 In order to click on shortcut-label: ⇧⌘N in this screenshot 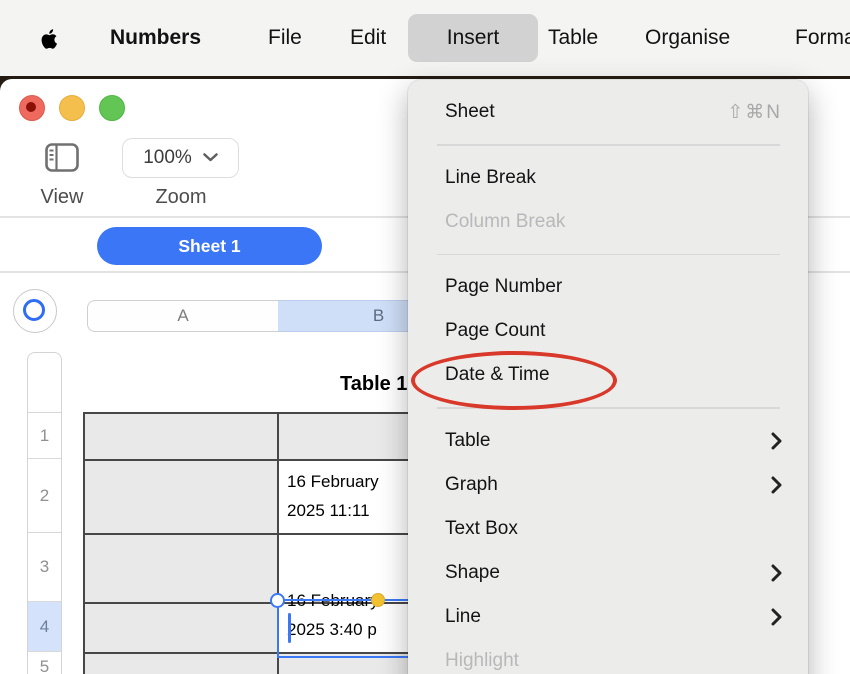, I will do `click(754, 112)`.